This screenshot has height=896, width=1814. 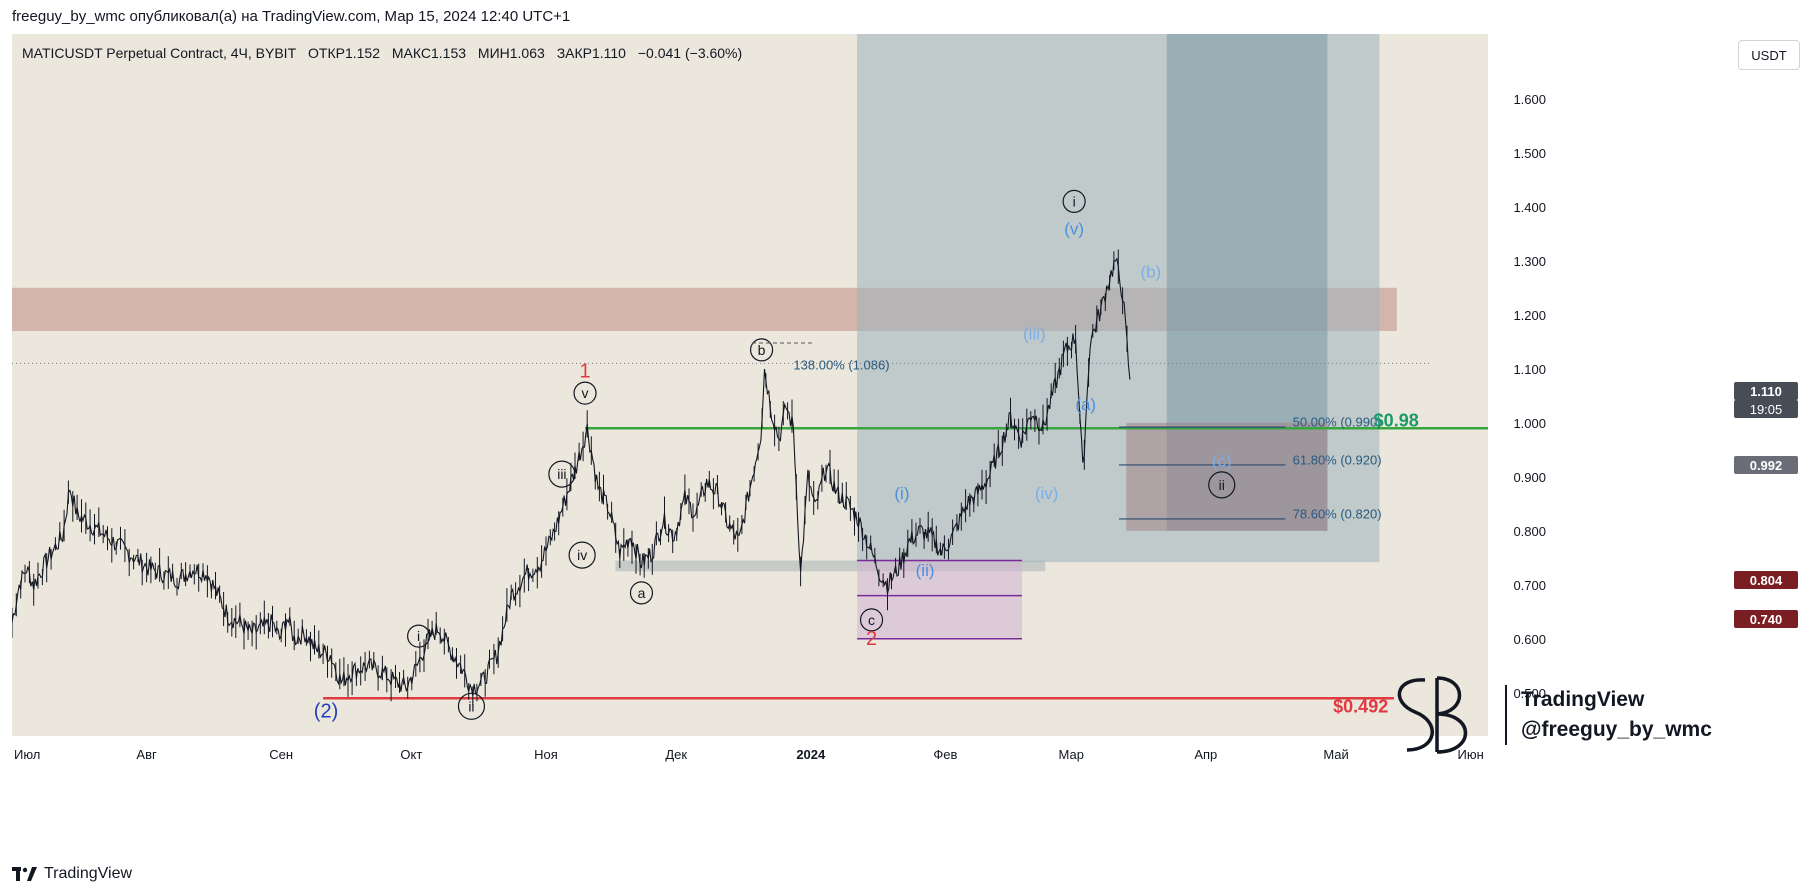 What do you see at coordinates (1529, 693) in the screenshot?
I see `y-tick-0: 0.500` at bounding box center [1529, 693].